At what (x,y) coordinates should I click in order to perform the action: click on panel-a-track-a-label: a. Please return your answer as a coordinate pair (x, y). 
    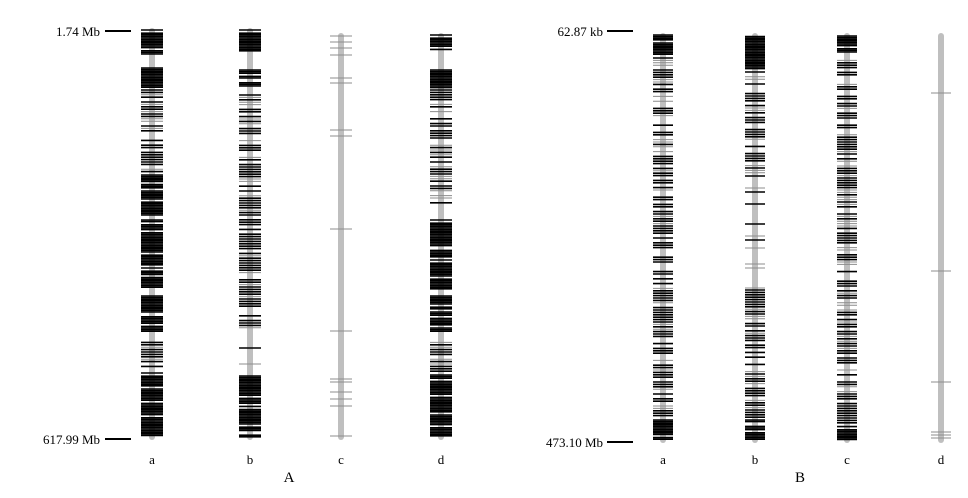
    Looking at the image, I should click on (152, 459).